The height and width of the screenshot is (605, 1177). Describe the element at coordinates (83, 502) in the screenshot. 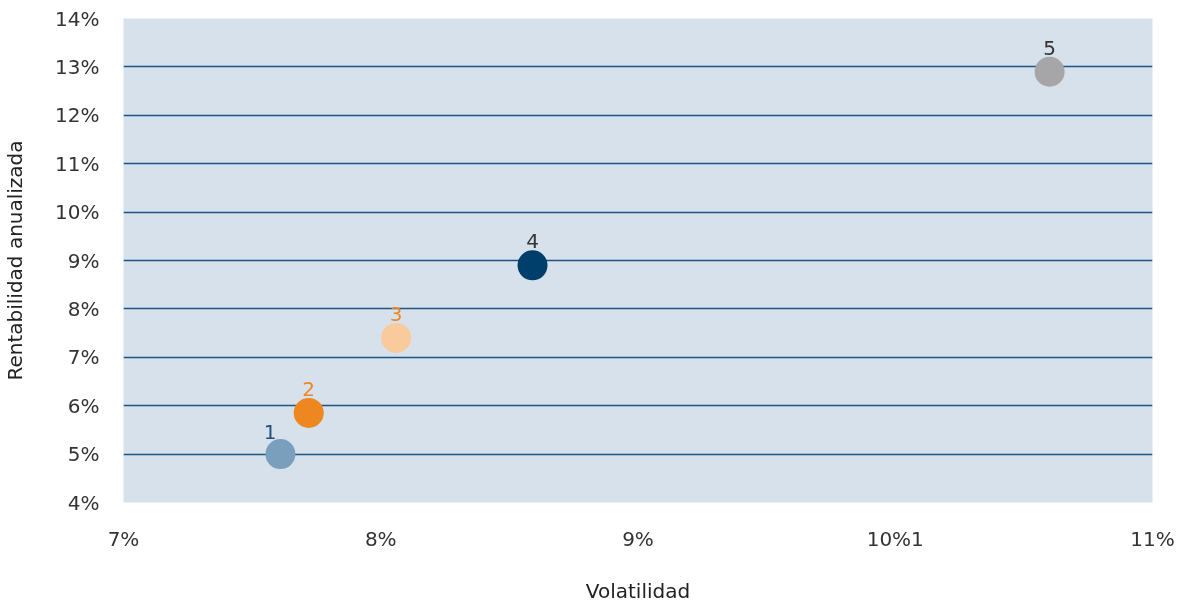

I see `y-tick-label: 4%` at that location.